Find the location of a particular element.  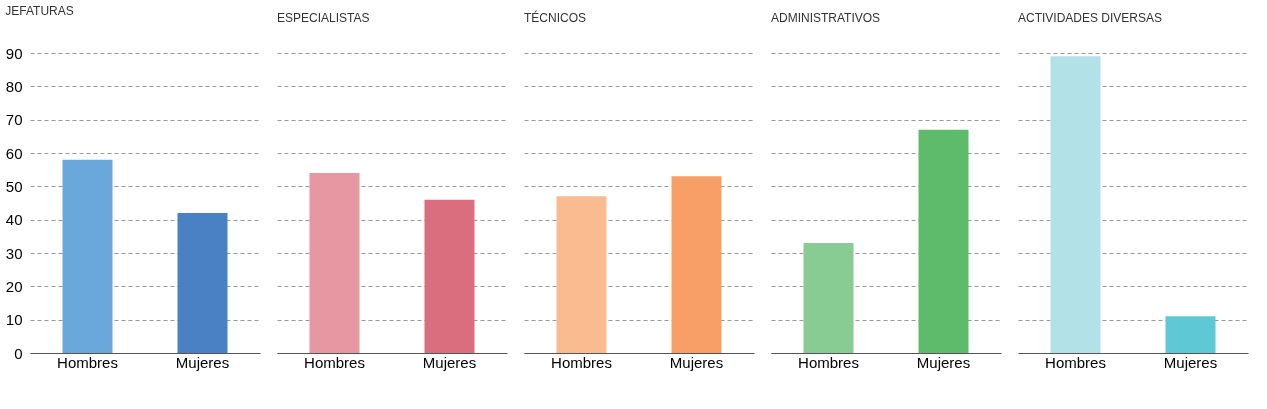

y-tick-label: 10 is located at coordinates (14, 320).